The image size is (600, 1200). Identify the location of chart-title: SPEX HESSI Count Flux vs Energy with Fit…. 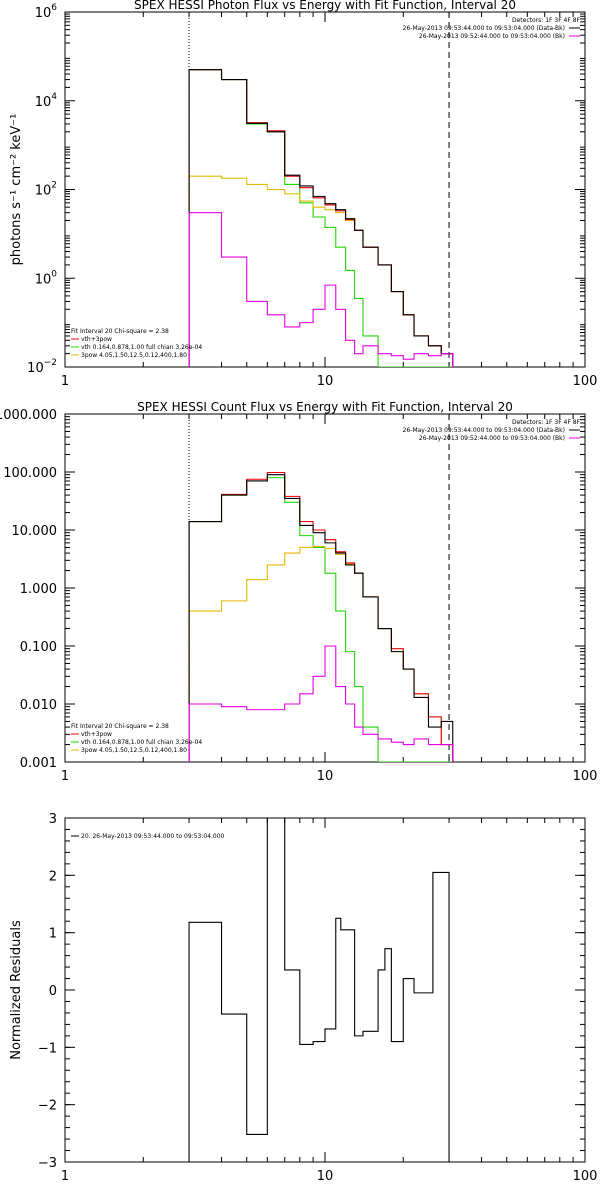
(325, 407).